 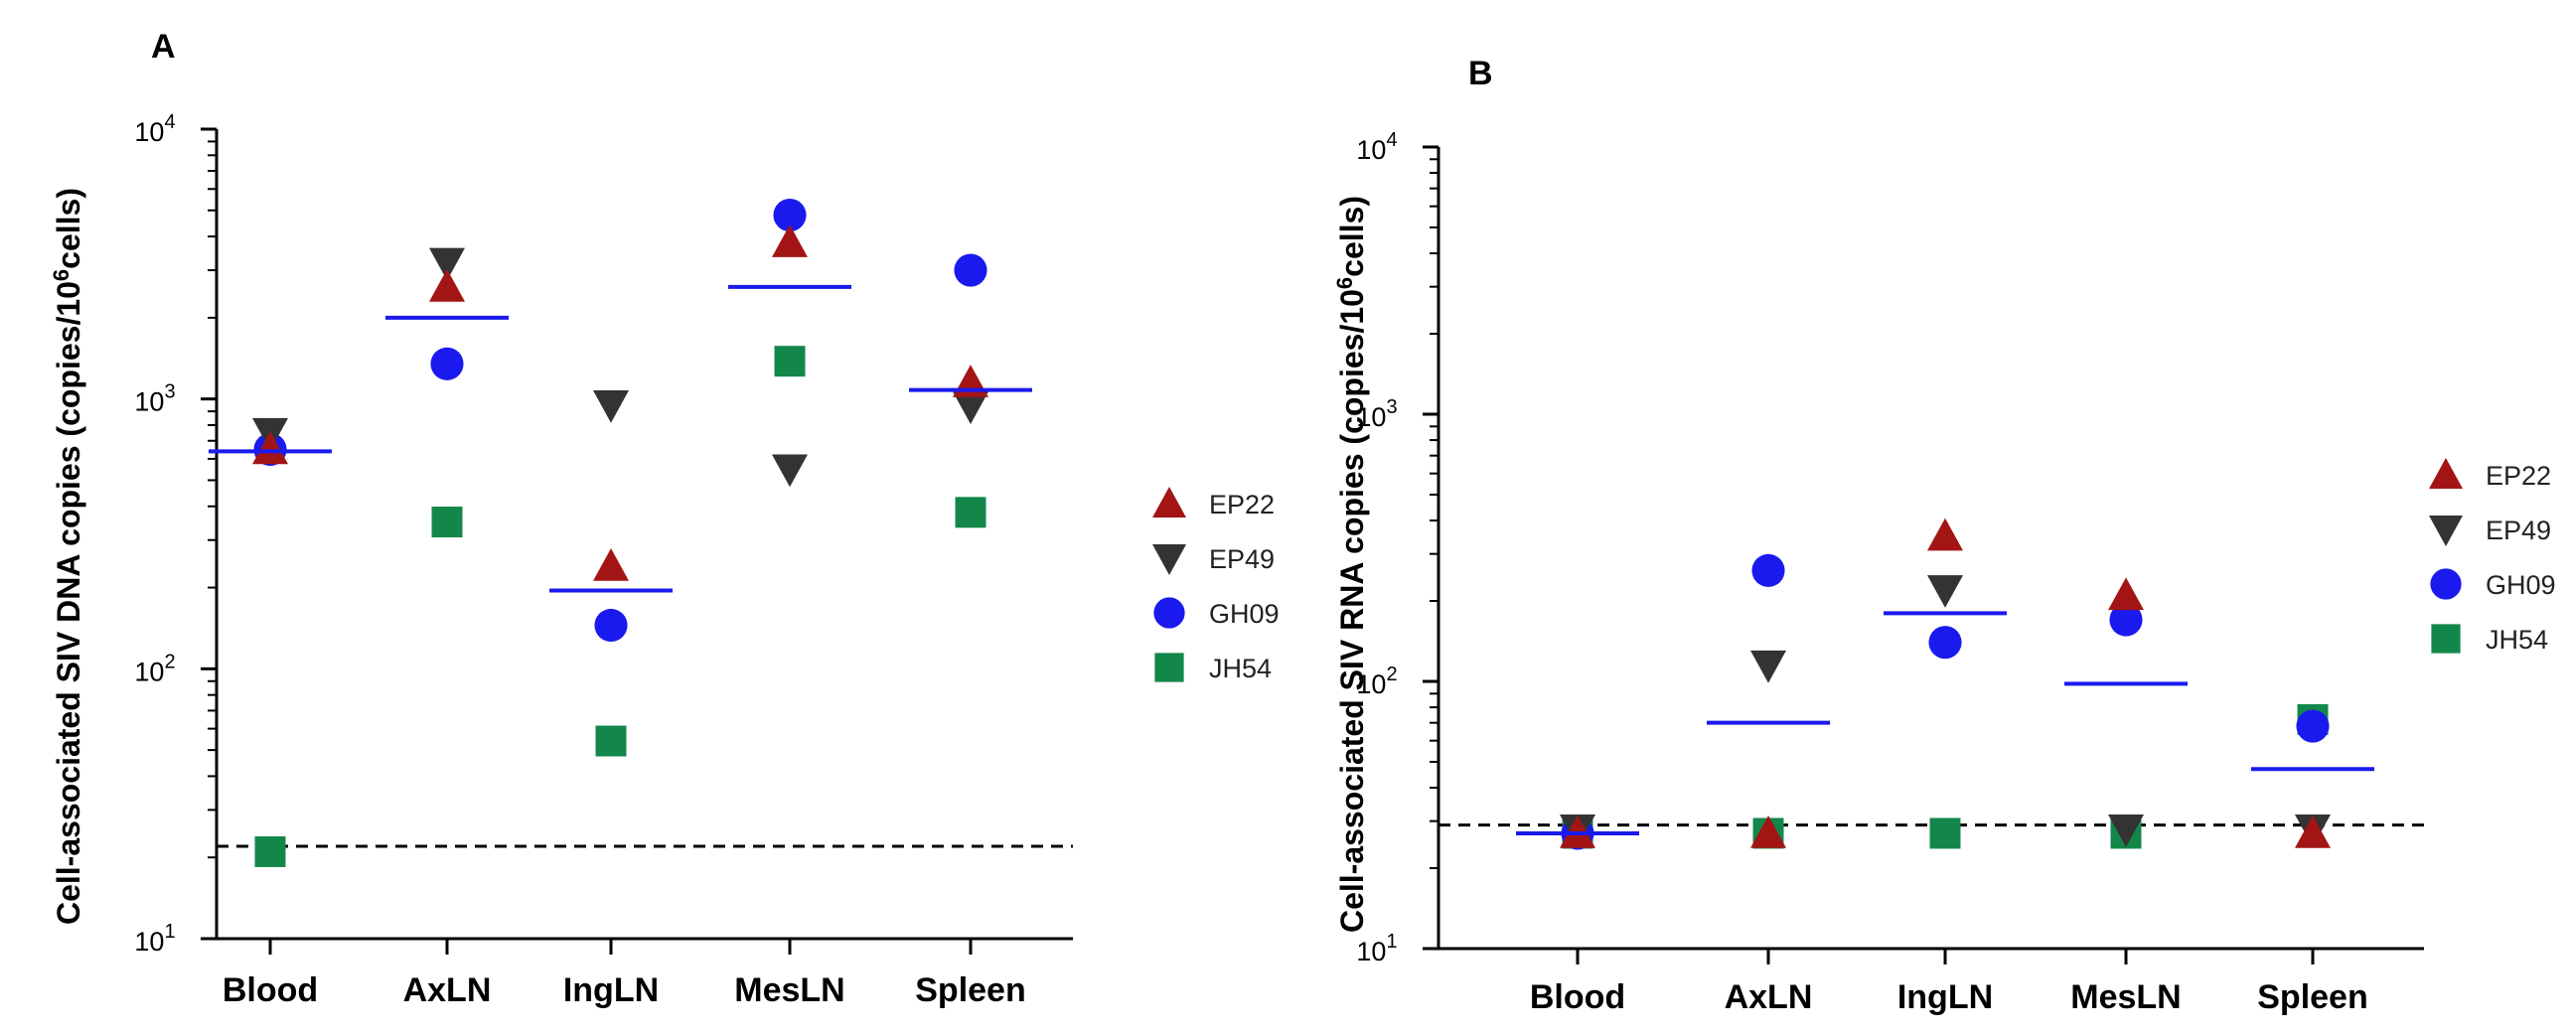 What do you see at coordinates (1480, 74) in the screenshot?
I see `panel-b-letter: B` at bounding box center [1480, 74].